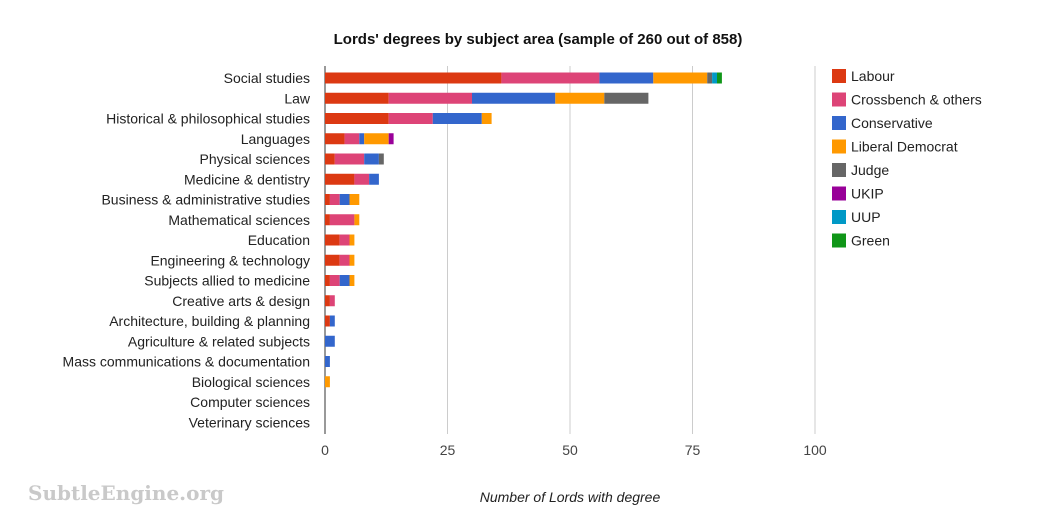  I want to click on x-tick-labels: 0 25 50 75 100, so click(574, 450).